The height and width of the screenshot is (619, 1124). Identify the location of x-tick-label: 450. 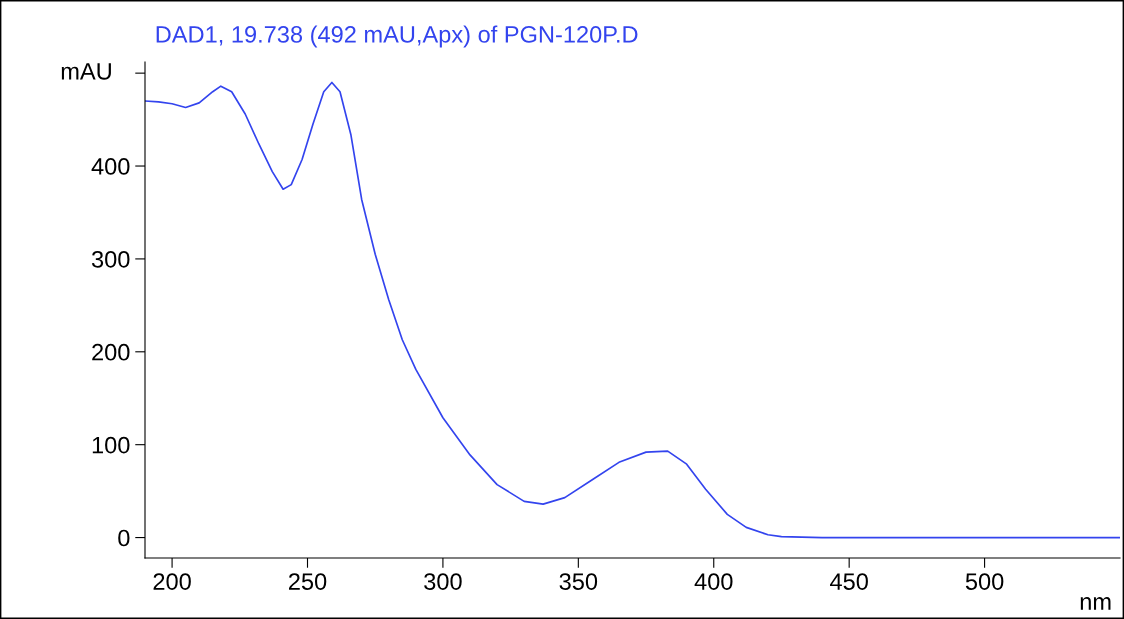
(849, 581).